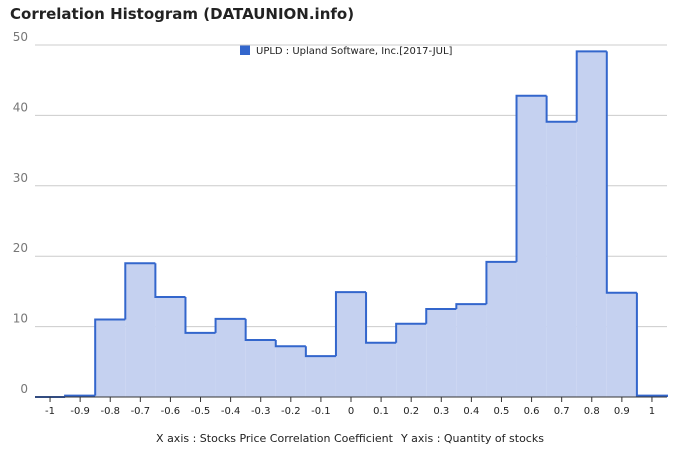 The width and height of the screenshot is (680, 462). What do you see at coordinates (80, 411) in the screenshot?
I see `x-tick-label: -0.9` at bounding box center [80, 411].